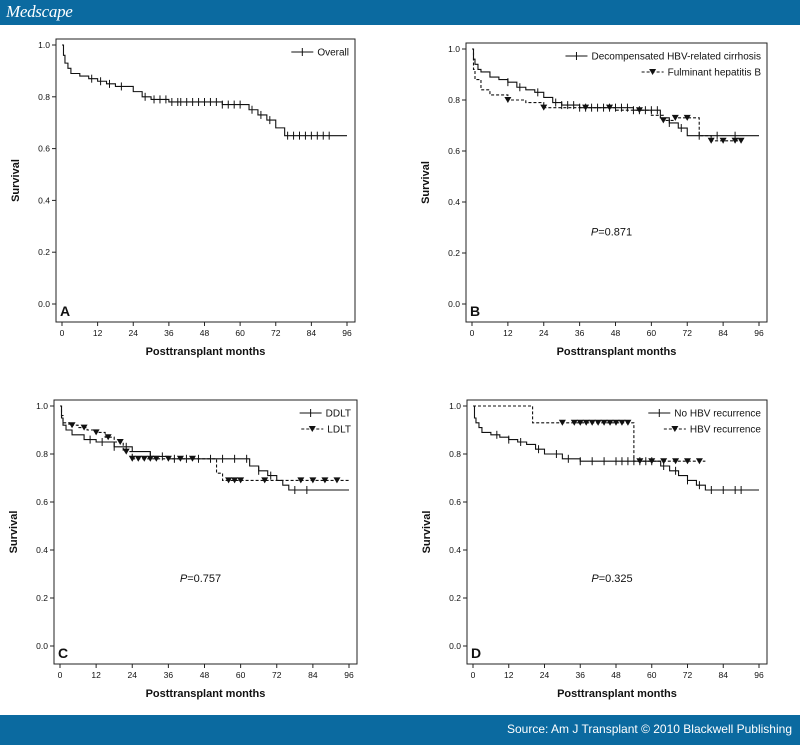 The image size is (800, 745). Describe the element at coordinates (338, 414) in the screenshot. I see `legend-label: DDLT` at that location.